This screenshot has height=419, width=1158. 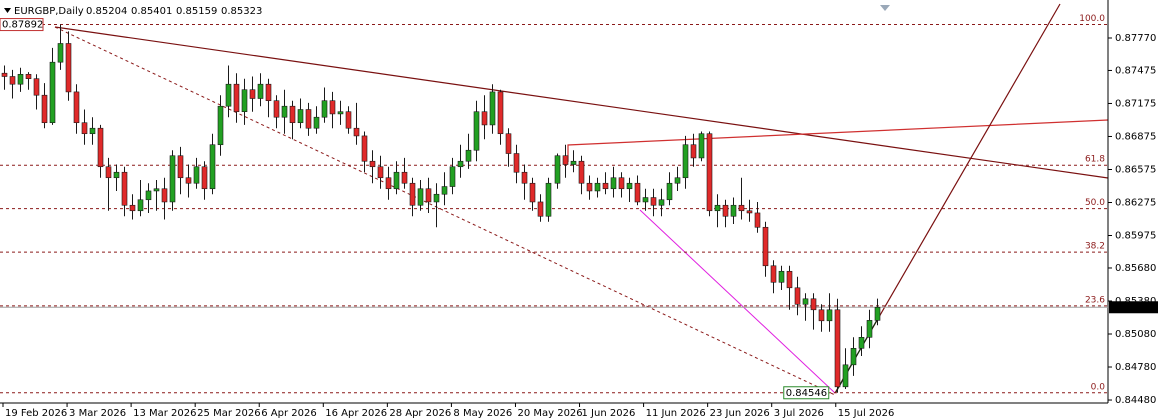 I want to click on fib-label: 23.6, so click(x=1095, y=300).